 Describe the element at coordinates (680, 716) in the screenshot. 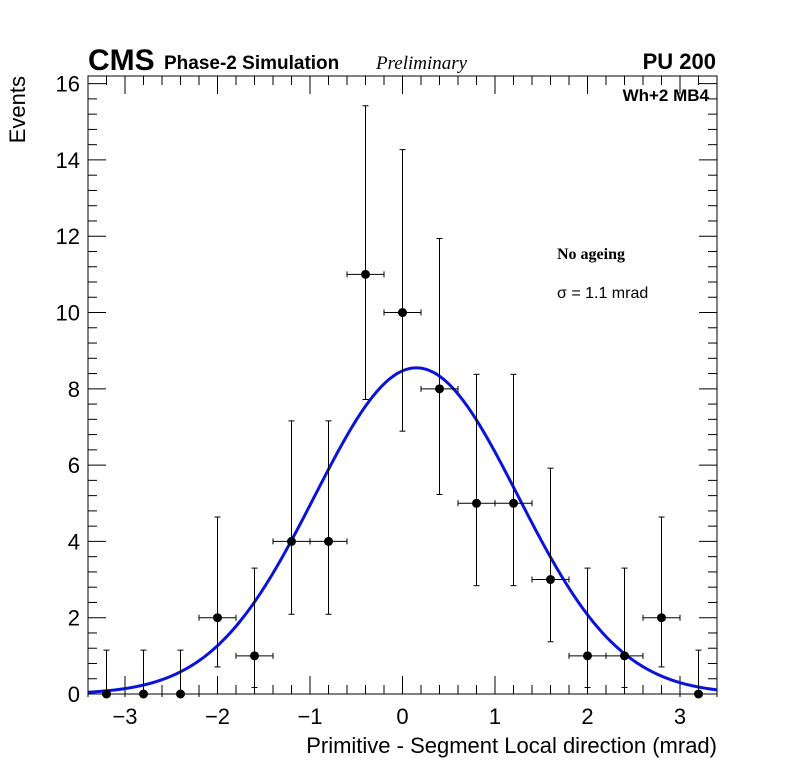

I see `x-tick-label: 3` at that location.